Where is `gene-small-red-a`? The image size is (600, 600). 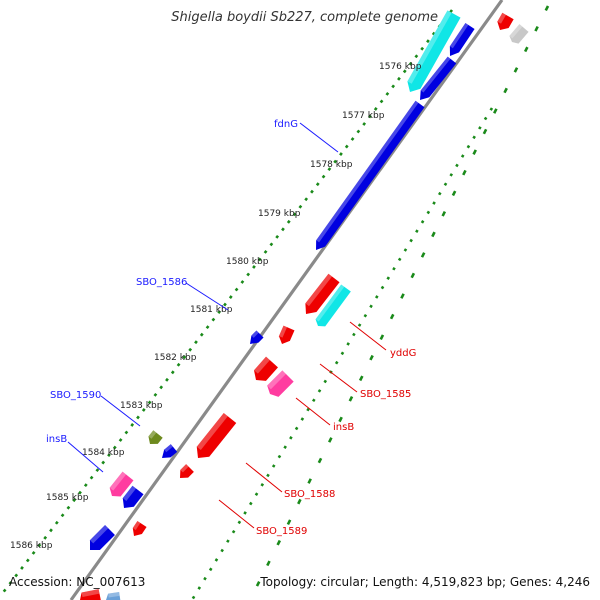 gene-small-red-a is located at coordinates (187, 471).